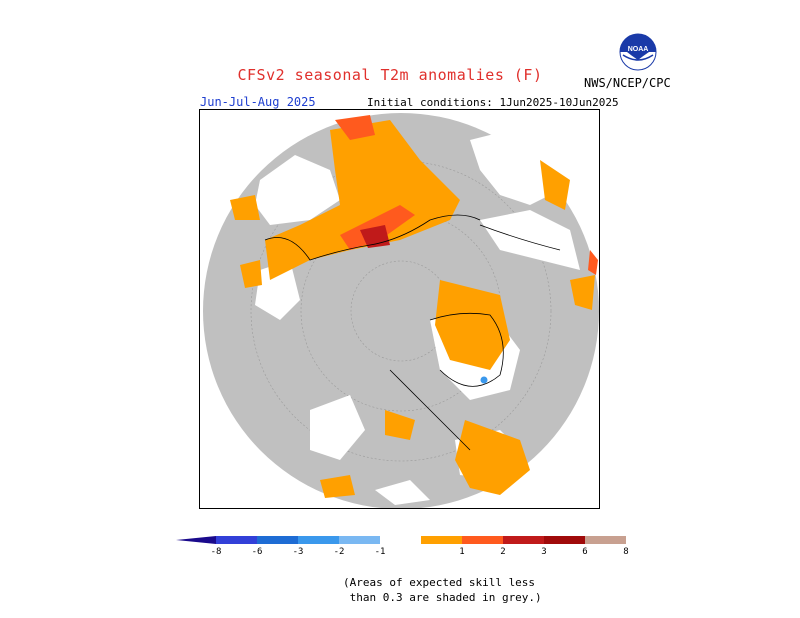 The height and width of the screenshot is (618, 800). Describe the element at coordinates (544, 552) in the screenshot. I see `legend-tick-label: 3` at that location.